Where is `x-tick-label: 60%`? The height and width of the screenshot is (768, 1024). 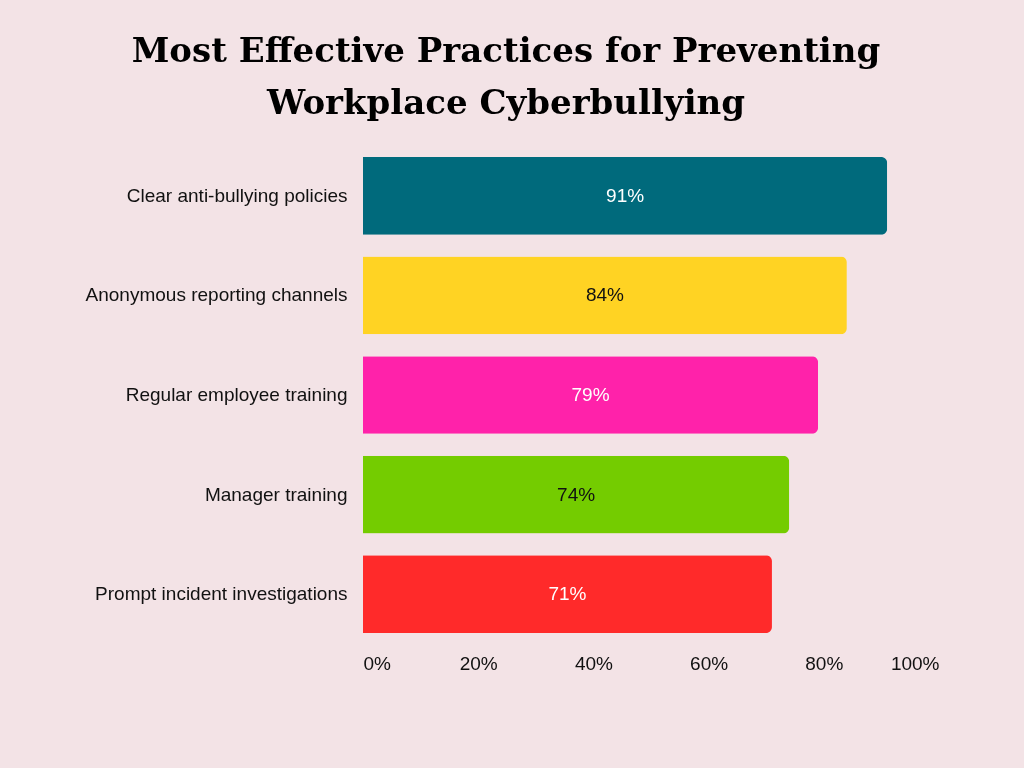
x-tick-label: 60% is located at coordinates (709, 663).